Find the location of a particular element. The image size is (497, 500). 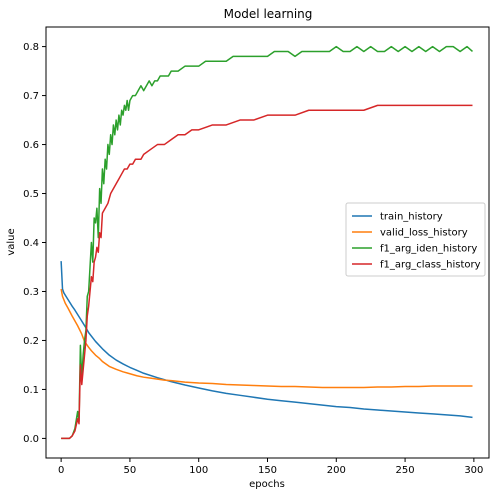

y-tick-label: 0.5 is located at coordinates (31, 194).